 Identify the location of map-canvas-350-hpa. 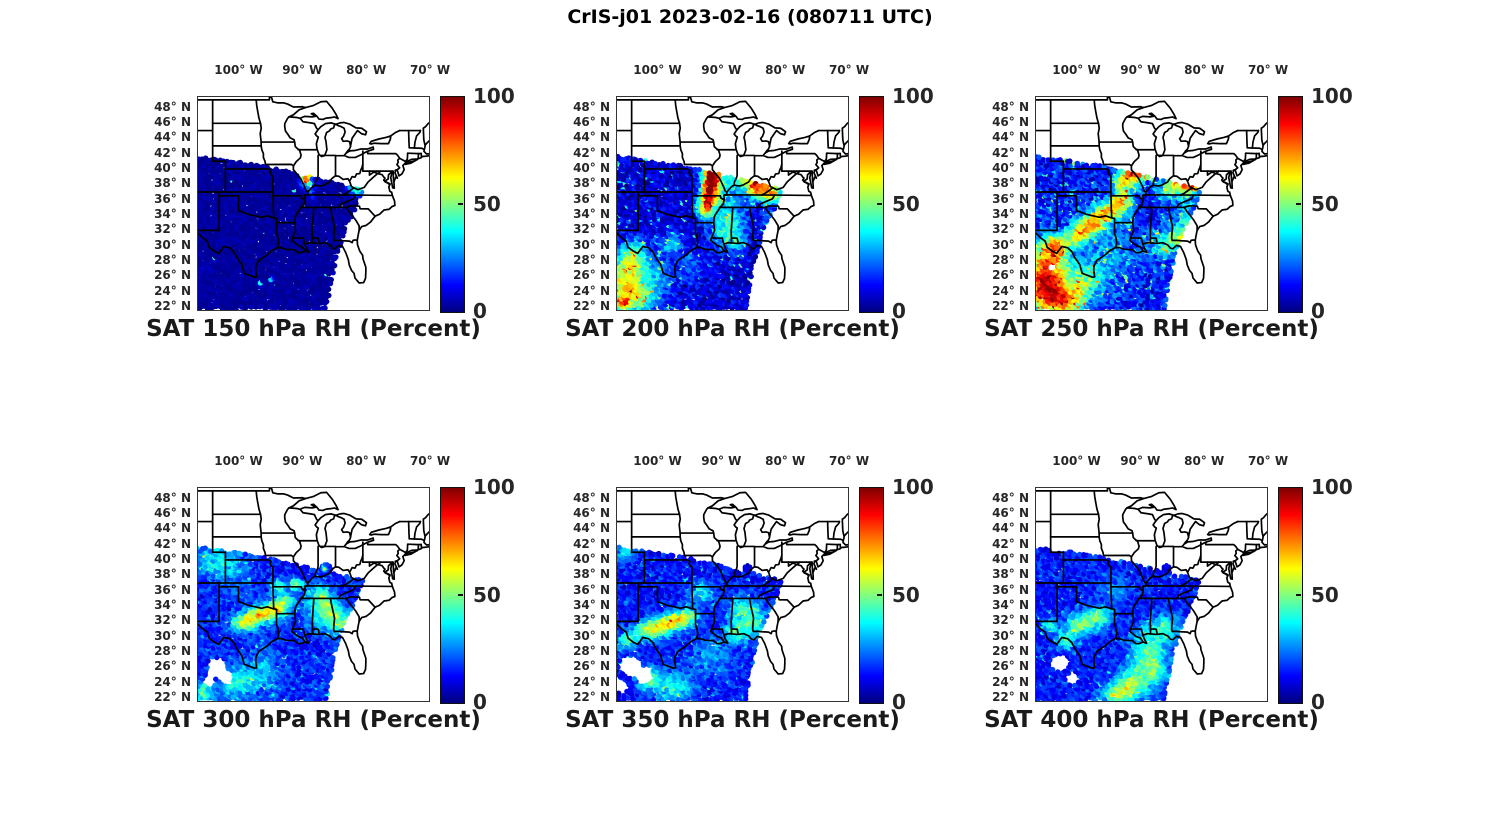
(732, 594).